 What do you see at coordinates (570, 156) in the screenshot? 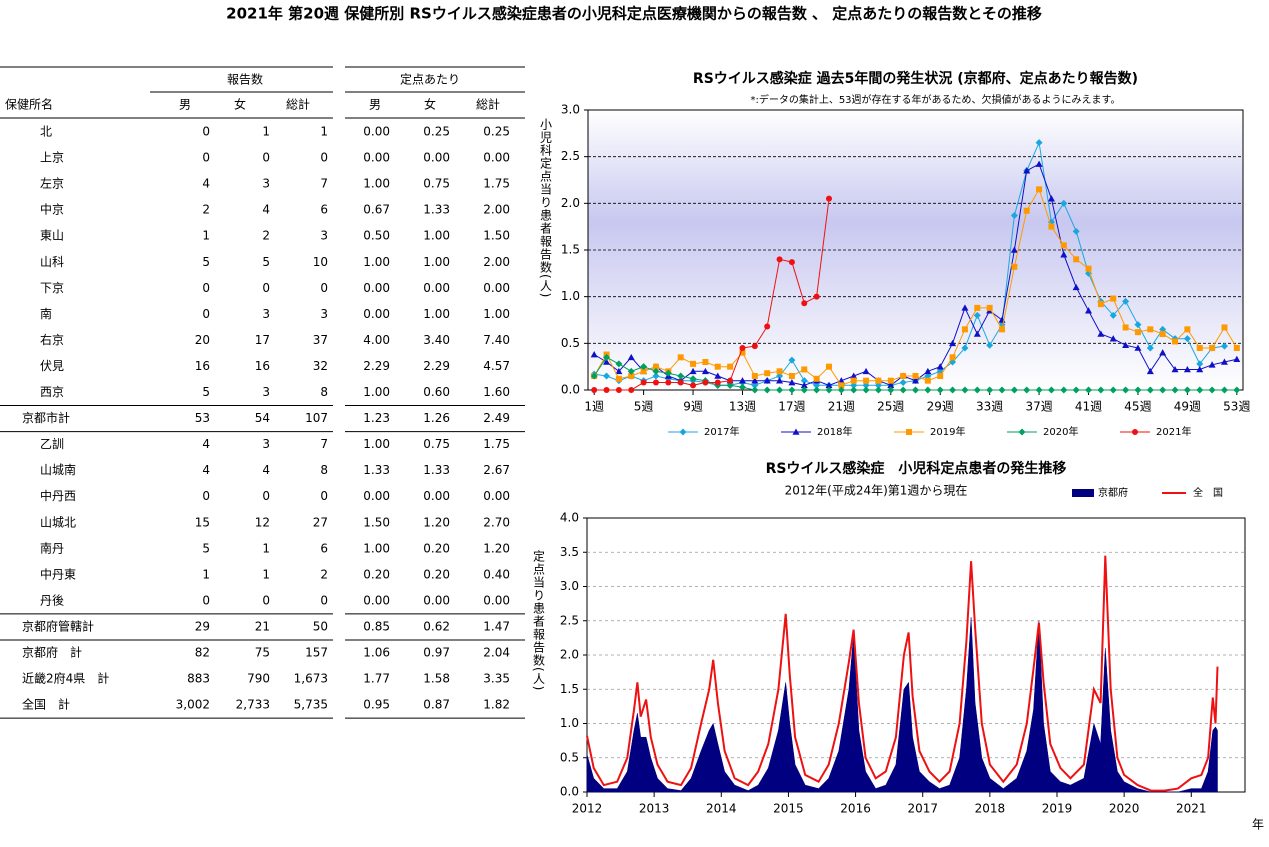
I see `y-tick-label: 2.5` at bounding box center [570, 156].